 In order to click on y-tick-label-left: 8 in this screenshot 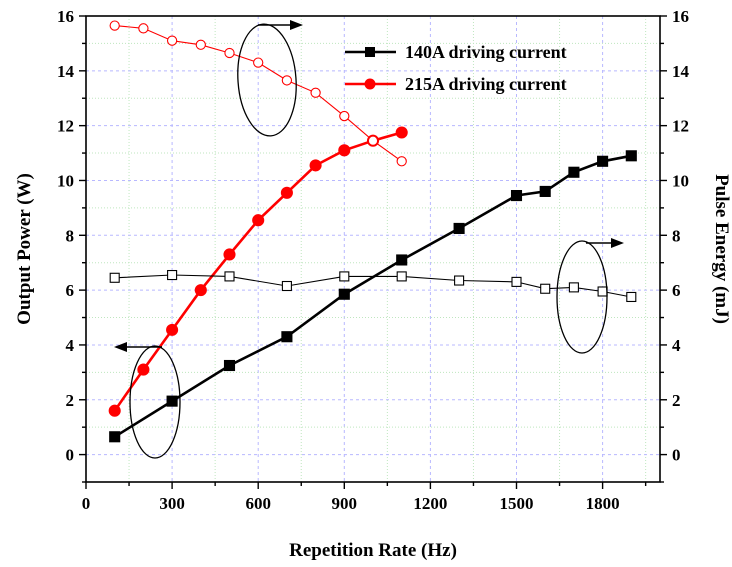, I will do `click(70, 235)`.